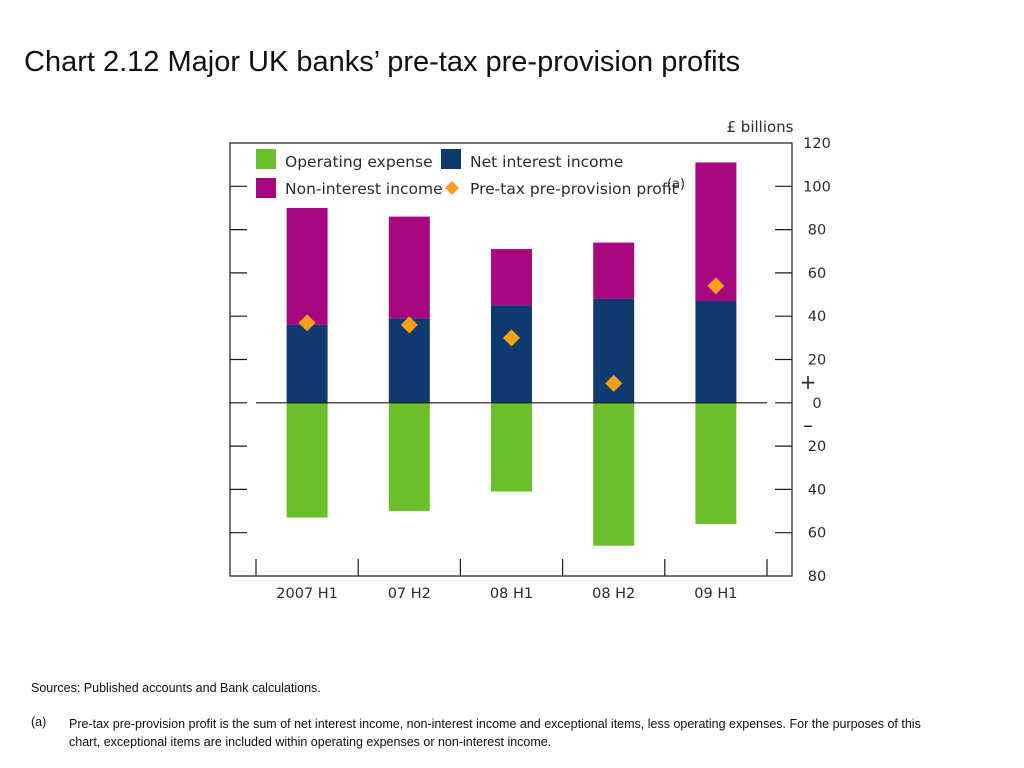 This screenshot has height=768, width=1024. What do you see at coordinates (452, 188) in the screenshot?
I see `legend-swatch-pre-tax-pre-provision-profit` at bounding box center [452, 188].